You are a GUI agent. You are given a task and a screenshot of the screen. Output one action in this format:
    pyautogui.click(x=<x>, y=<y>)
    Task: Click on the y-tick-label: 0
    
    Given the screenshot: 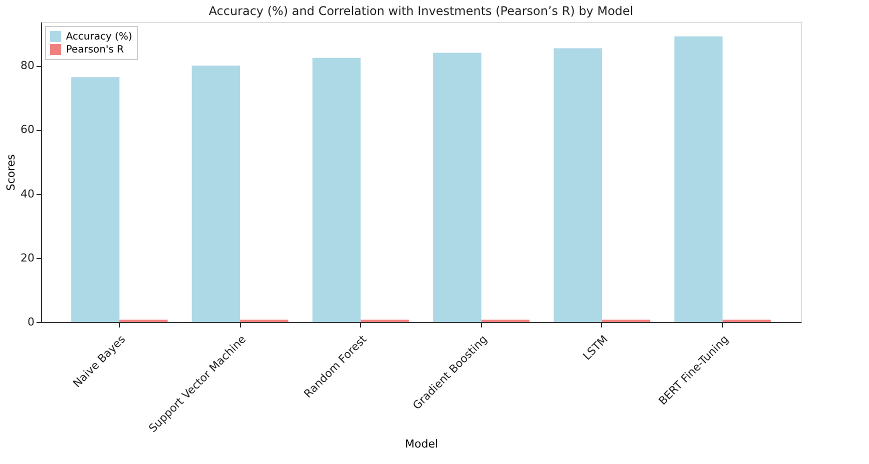 What is the action you would take?
    pyautogui.click(x=31, y=322)
    